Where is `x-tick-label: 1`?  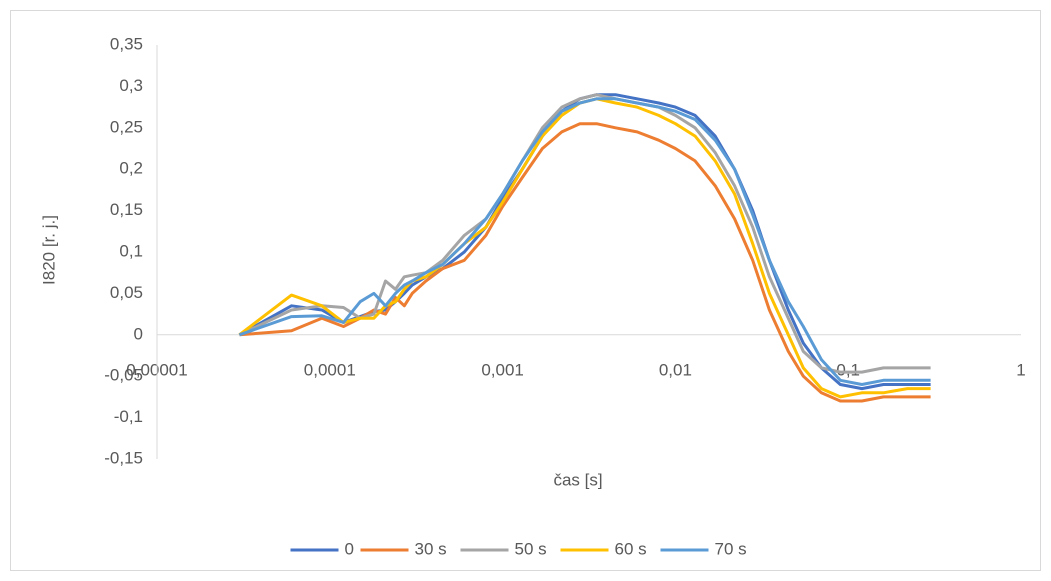
x-tick-label: 1 is located at coordinates (1020, 369).